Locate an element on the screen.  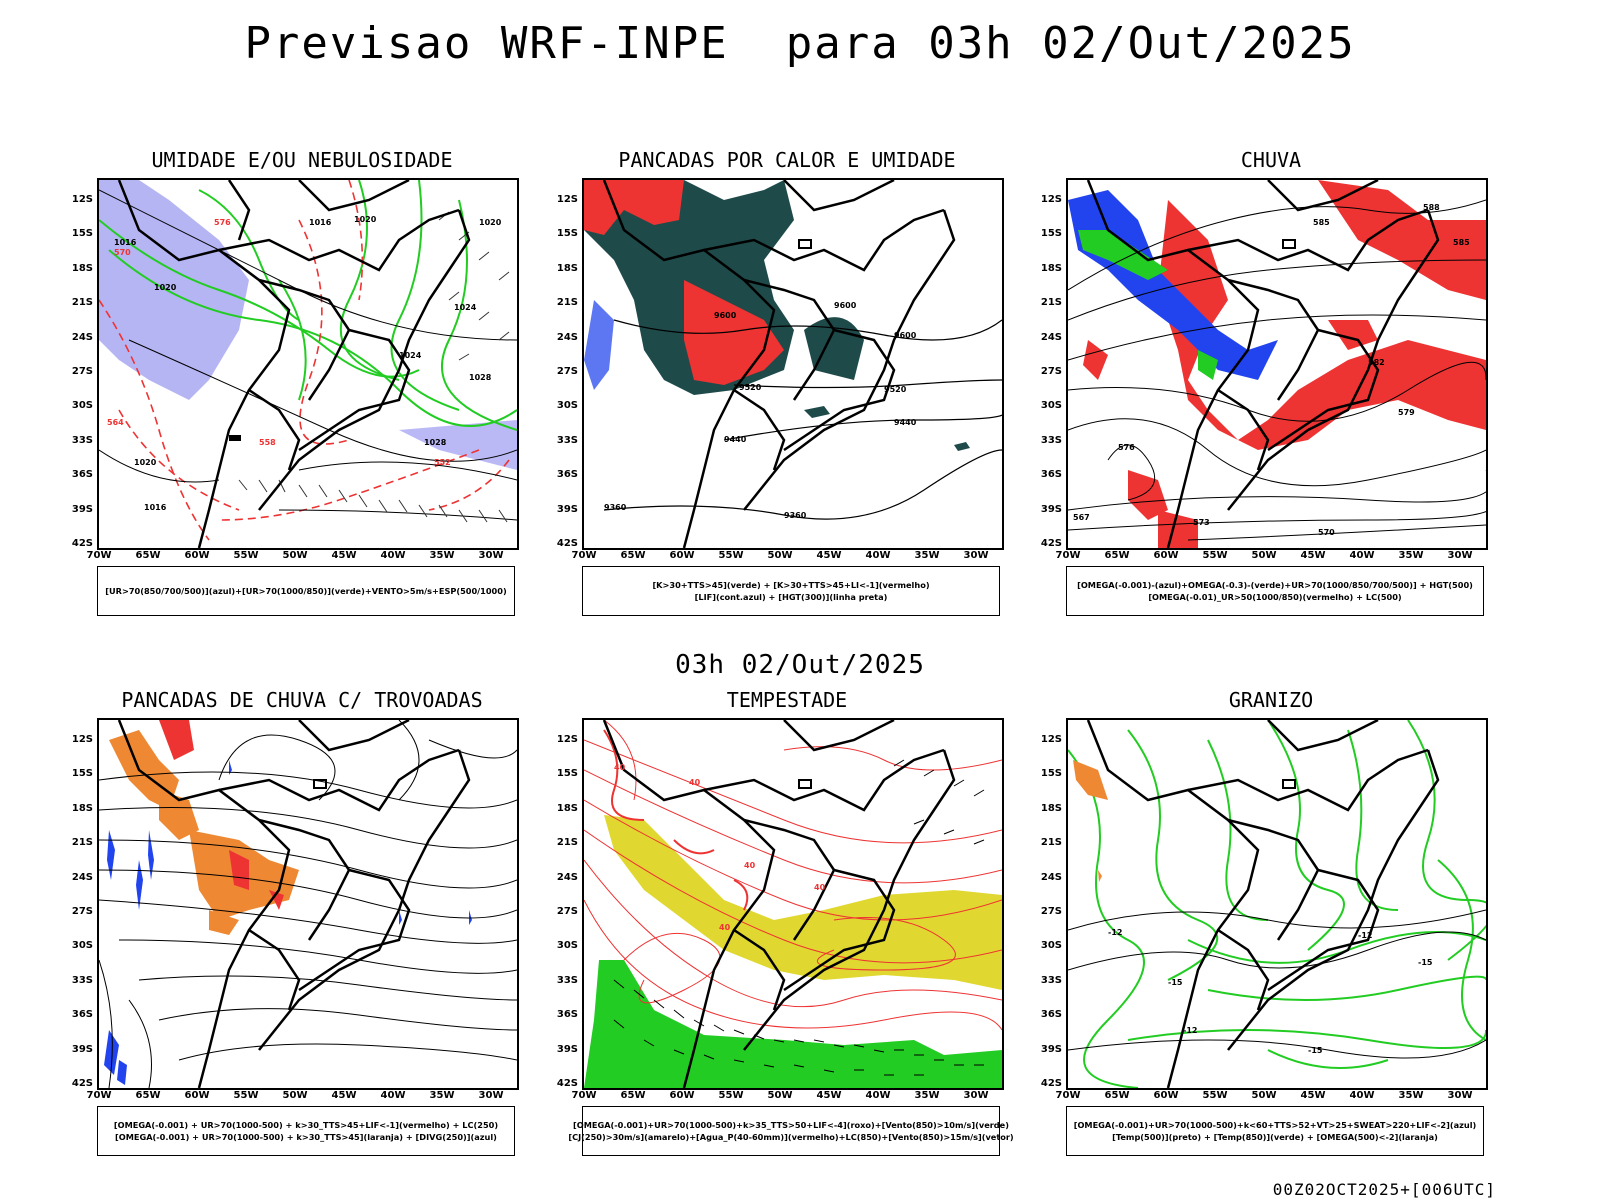
red-rain-areas is located at coordinates (1284, 364).